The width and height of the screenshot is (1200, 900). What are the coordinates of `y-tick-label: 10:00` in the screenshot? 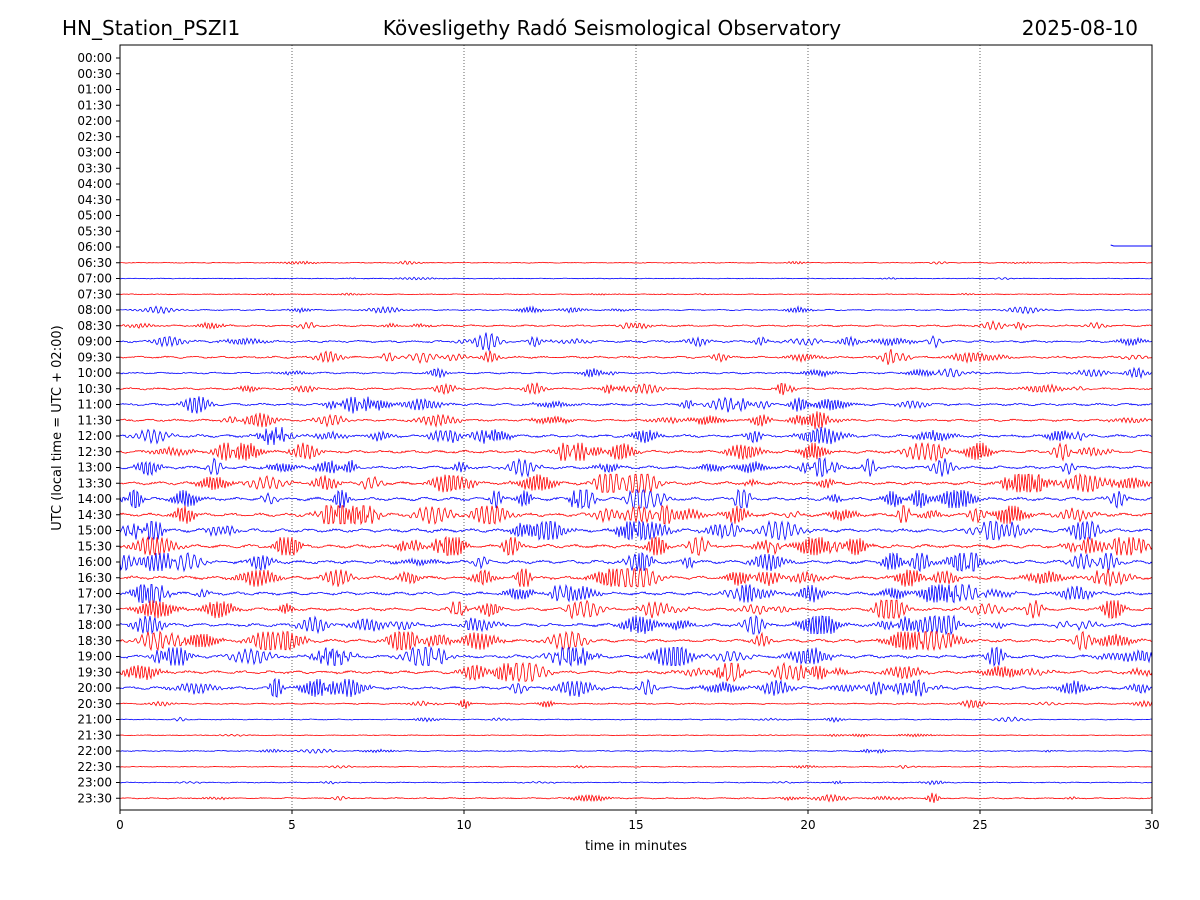 It's located at (94, 373).